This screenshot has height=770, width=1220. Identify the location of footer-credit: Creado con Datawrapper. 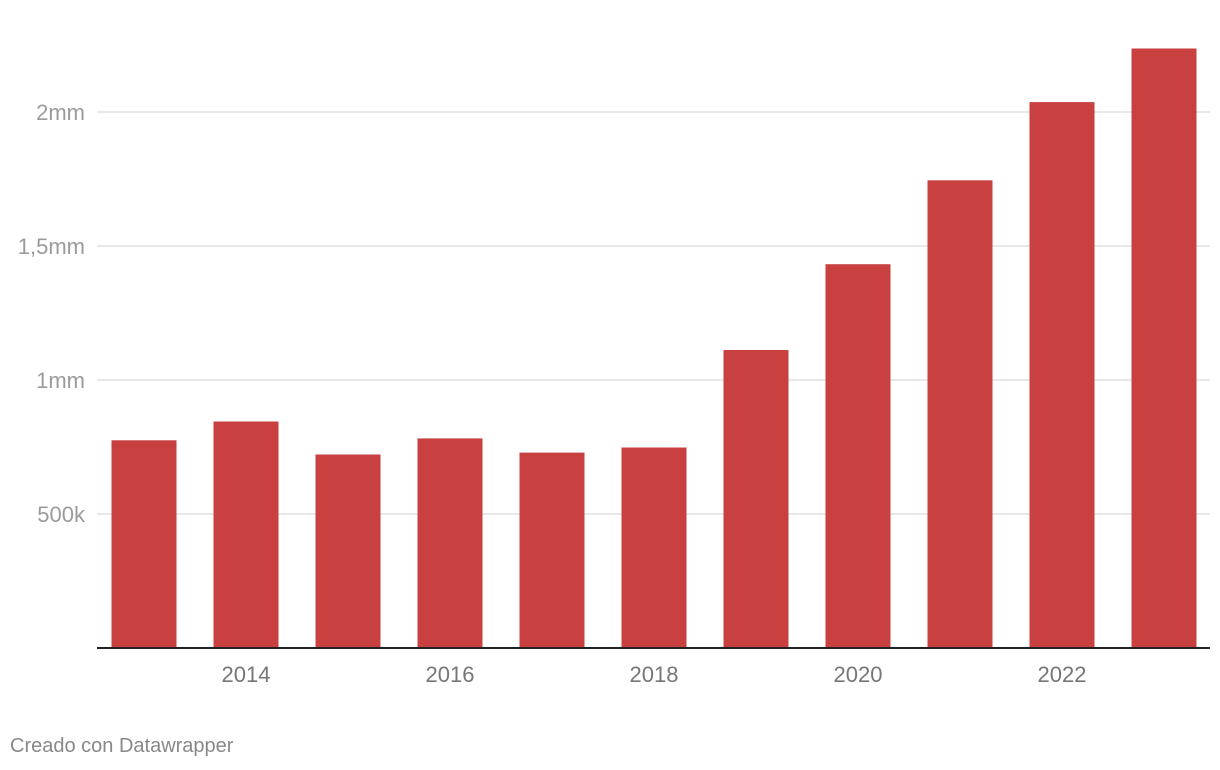
(122, 746).